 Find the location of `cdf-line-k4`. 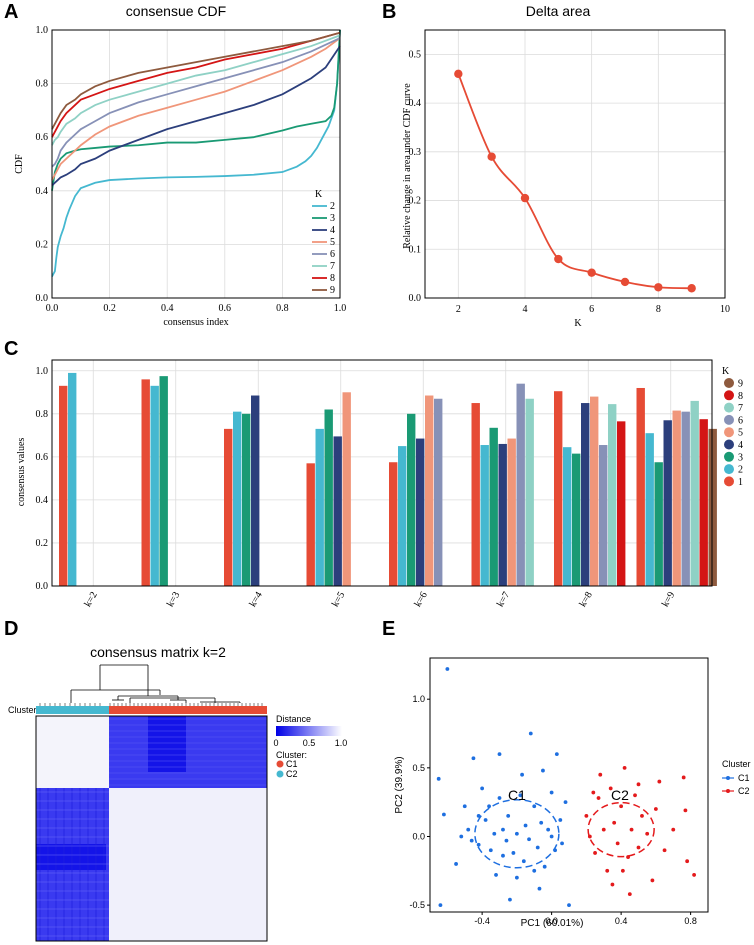

cdf-line-k4 is located at coordinates (196, 116).